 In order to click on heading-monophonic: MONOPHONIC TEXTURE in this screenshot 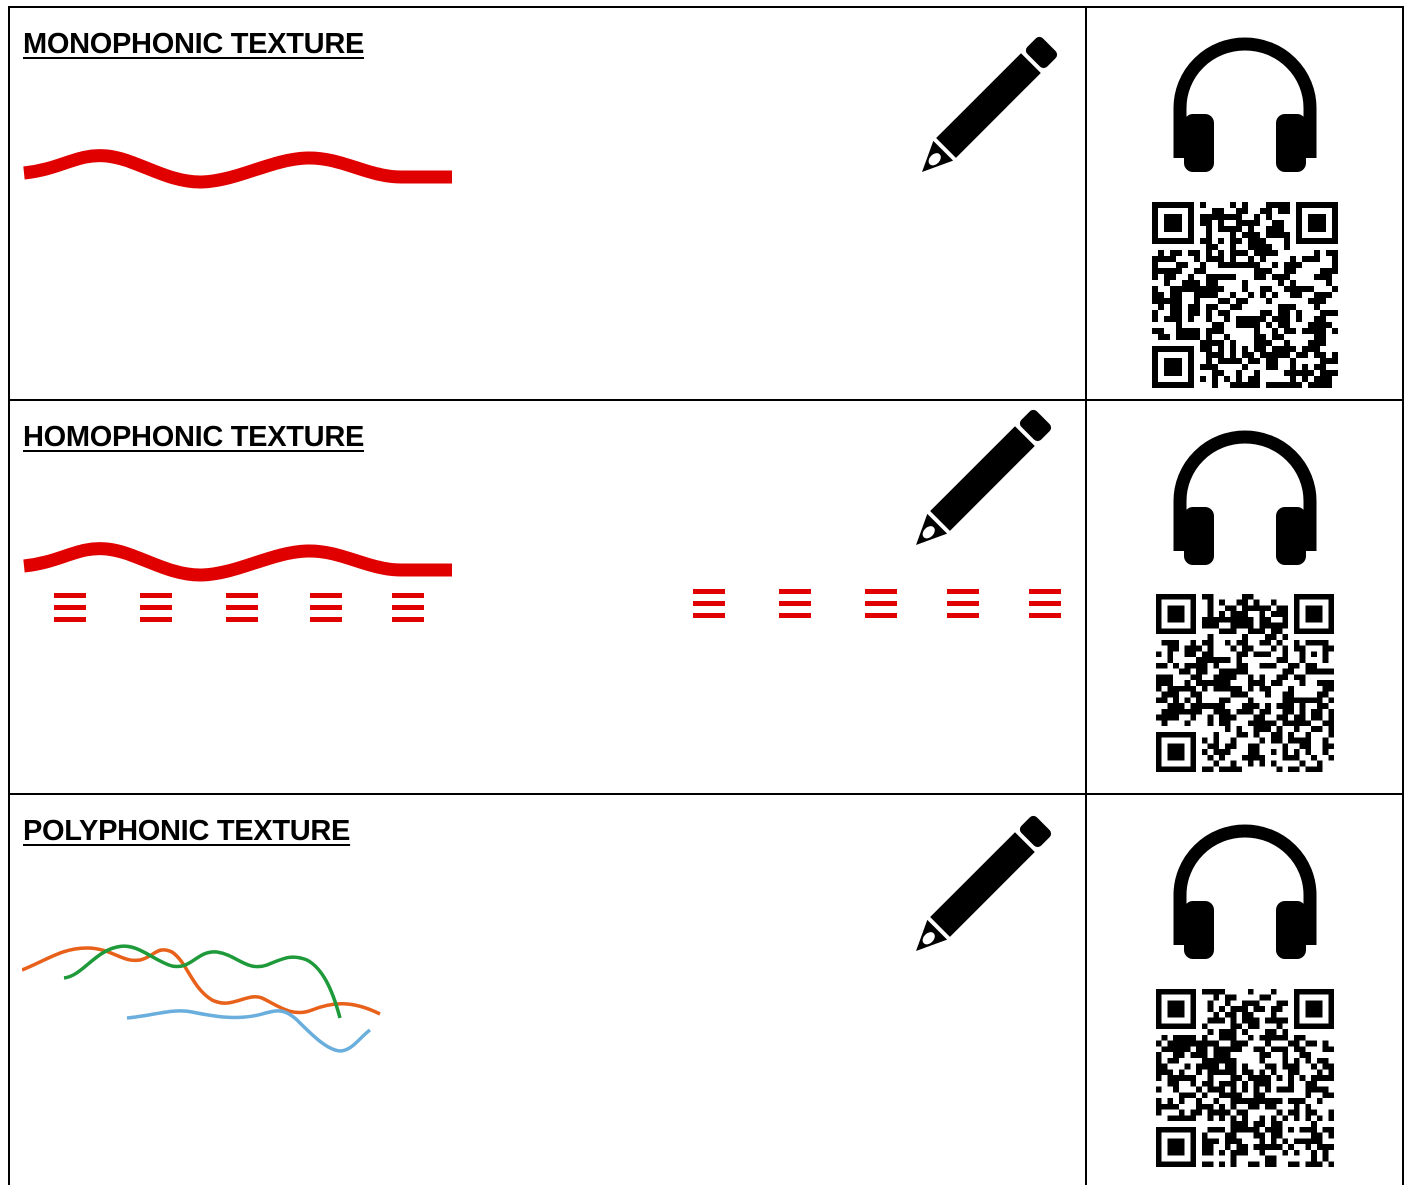, I will do `click(194, 44)`.